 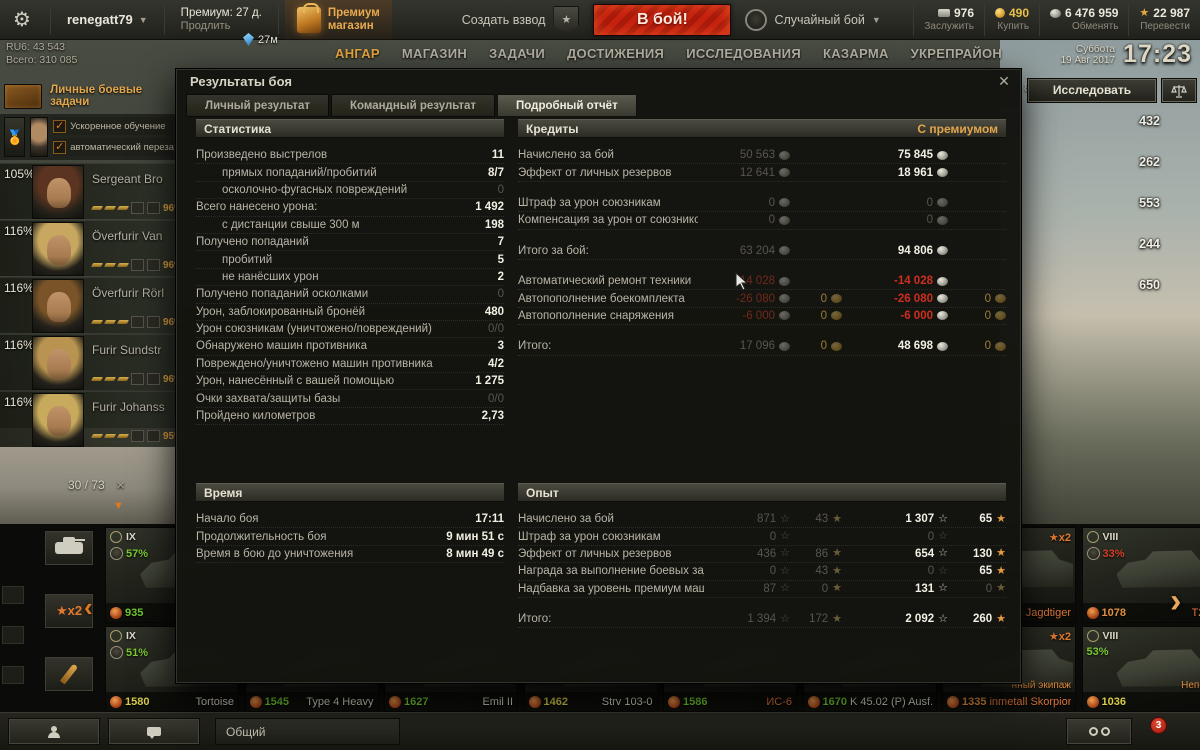 I want to click on crew-option-row: ✓ автоматический переза, so click(x=113, y=147).